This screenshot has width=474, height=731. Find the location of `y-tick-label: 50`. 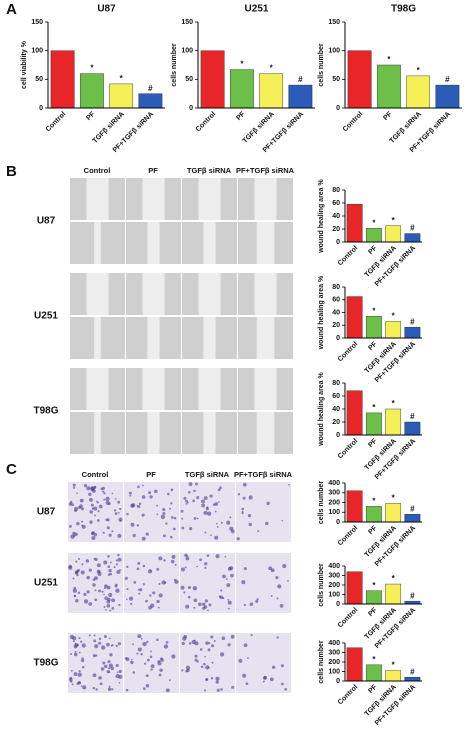

y-tick-label: 50 is located at coordinates (336, 79).